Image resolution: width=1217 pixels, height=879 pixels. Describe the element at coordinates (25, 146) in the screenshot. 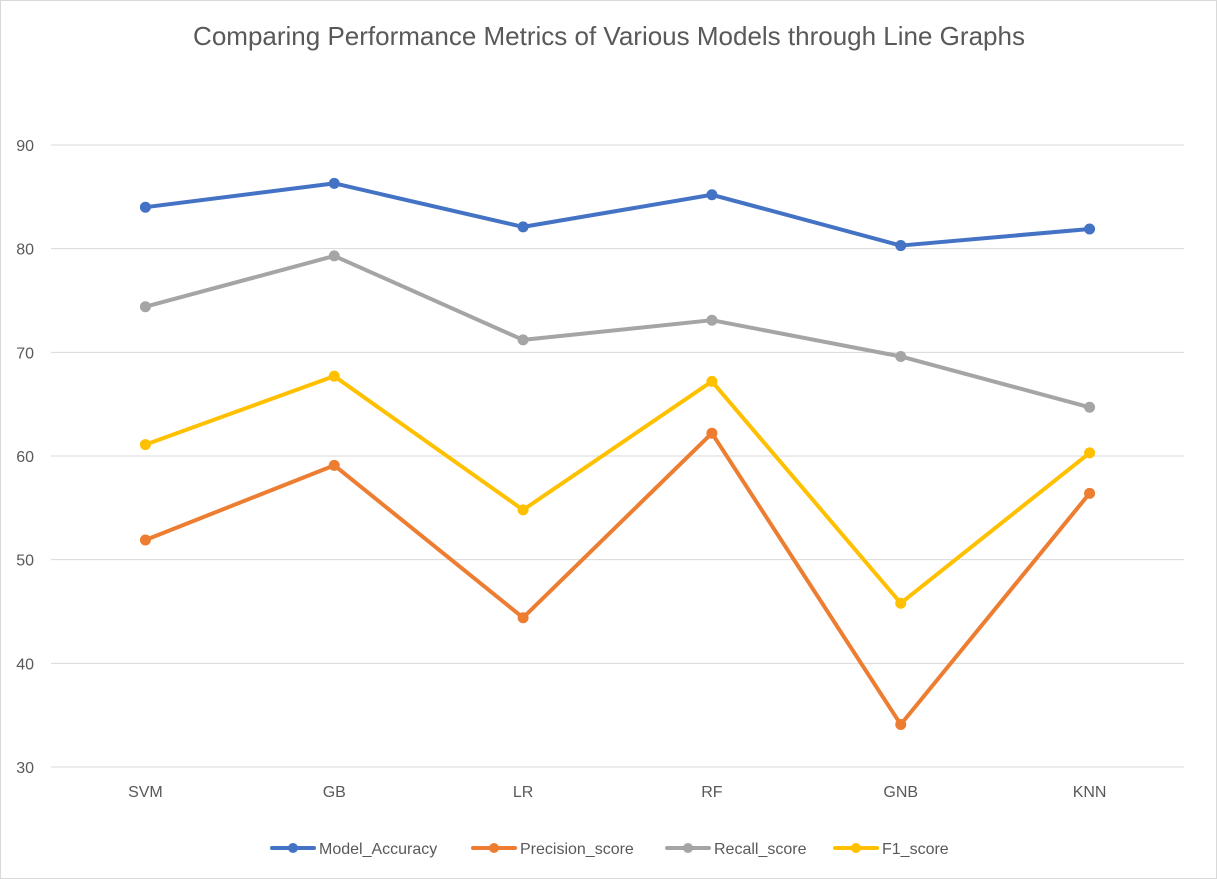

I see `y-tick-label: 90` at that location.